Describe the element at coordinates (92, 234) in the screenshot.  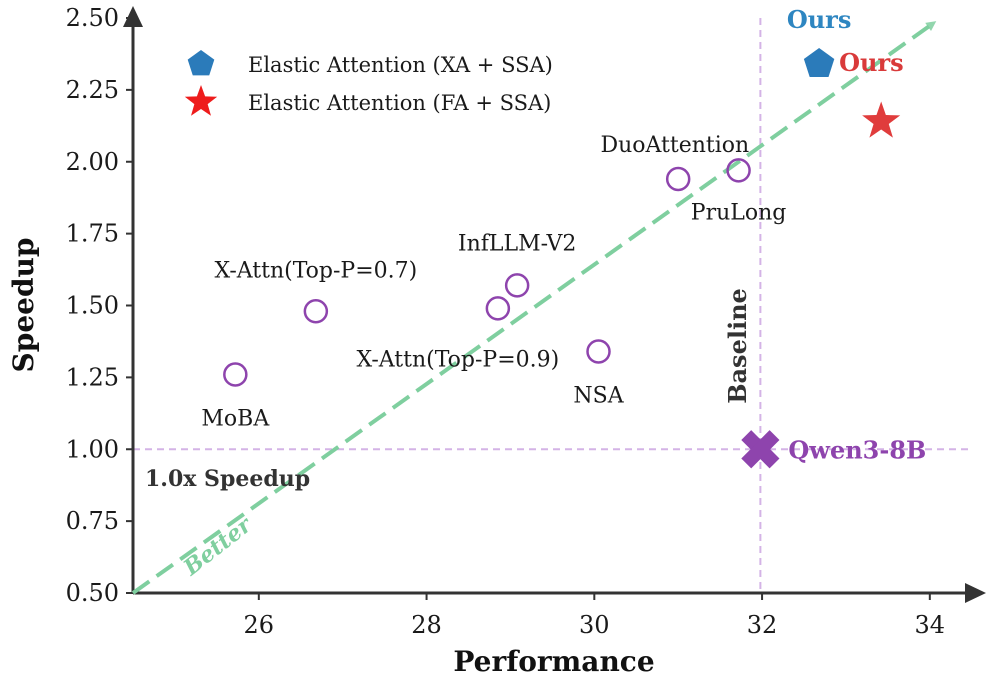
I see `y-tick-label: 1.75` at that location.